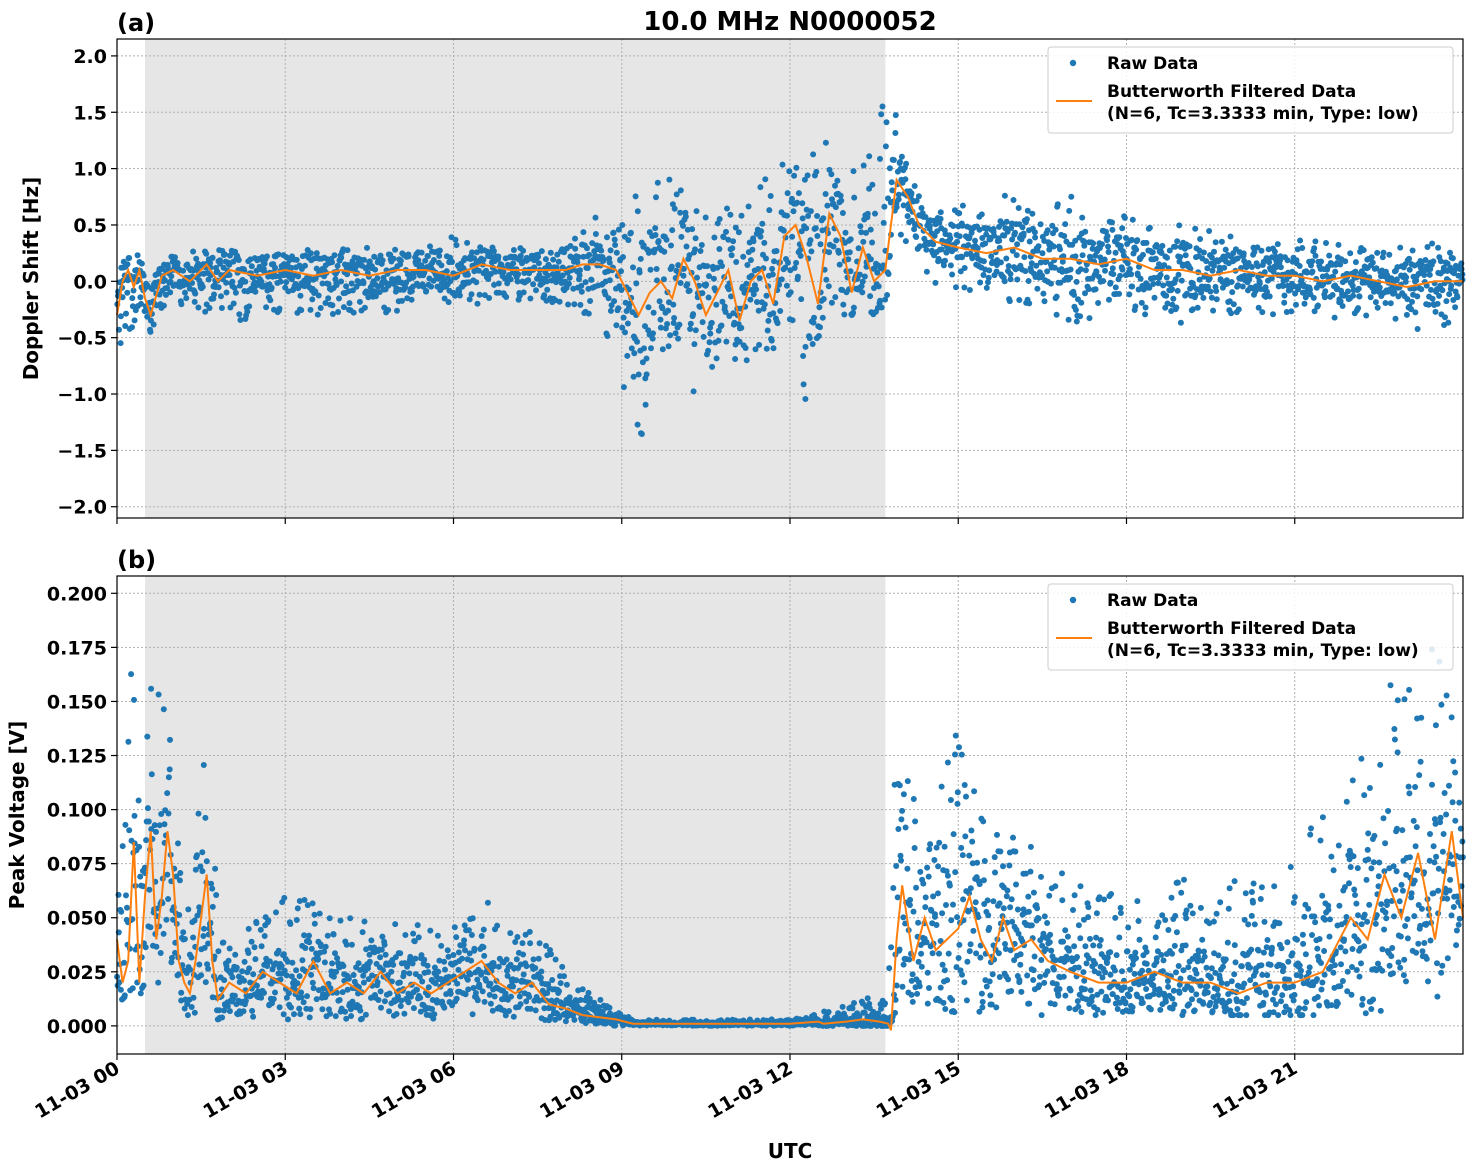  Describe the element at coordinates (90, 282) in the screenshot. I see `y-tick-label: 0.0` at that location.